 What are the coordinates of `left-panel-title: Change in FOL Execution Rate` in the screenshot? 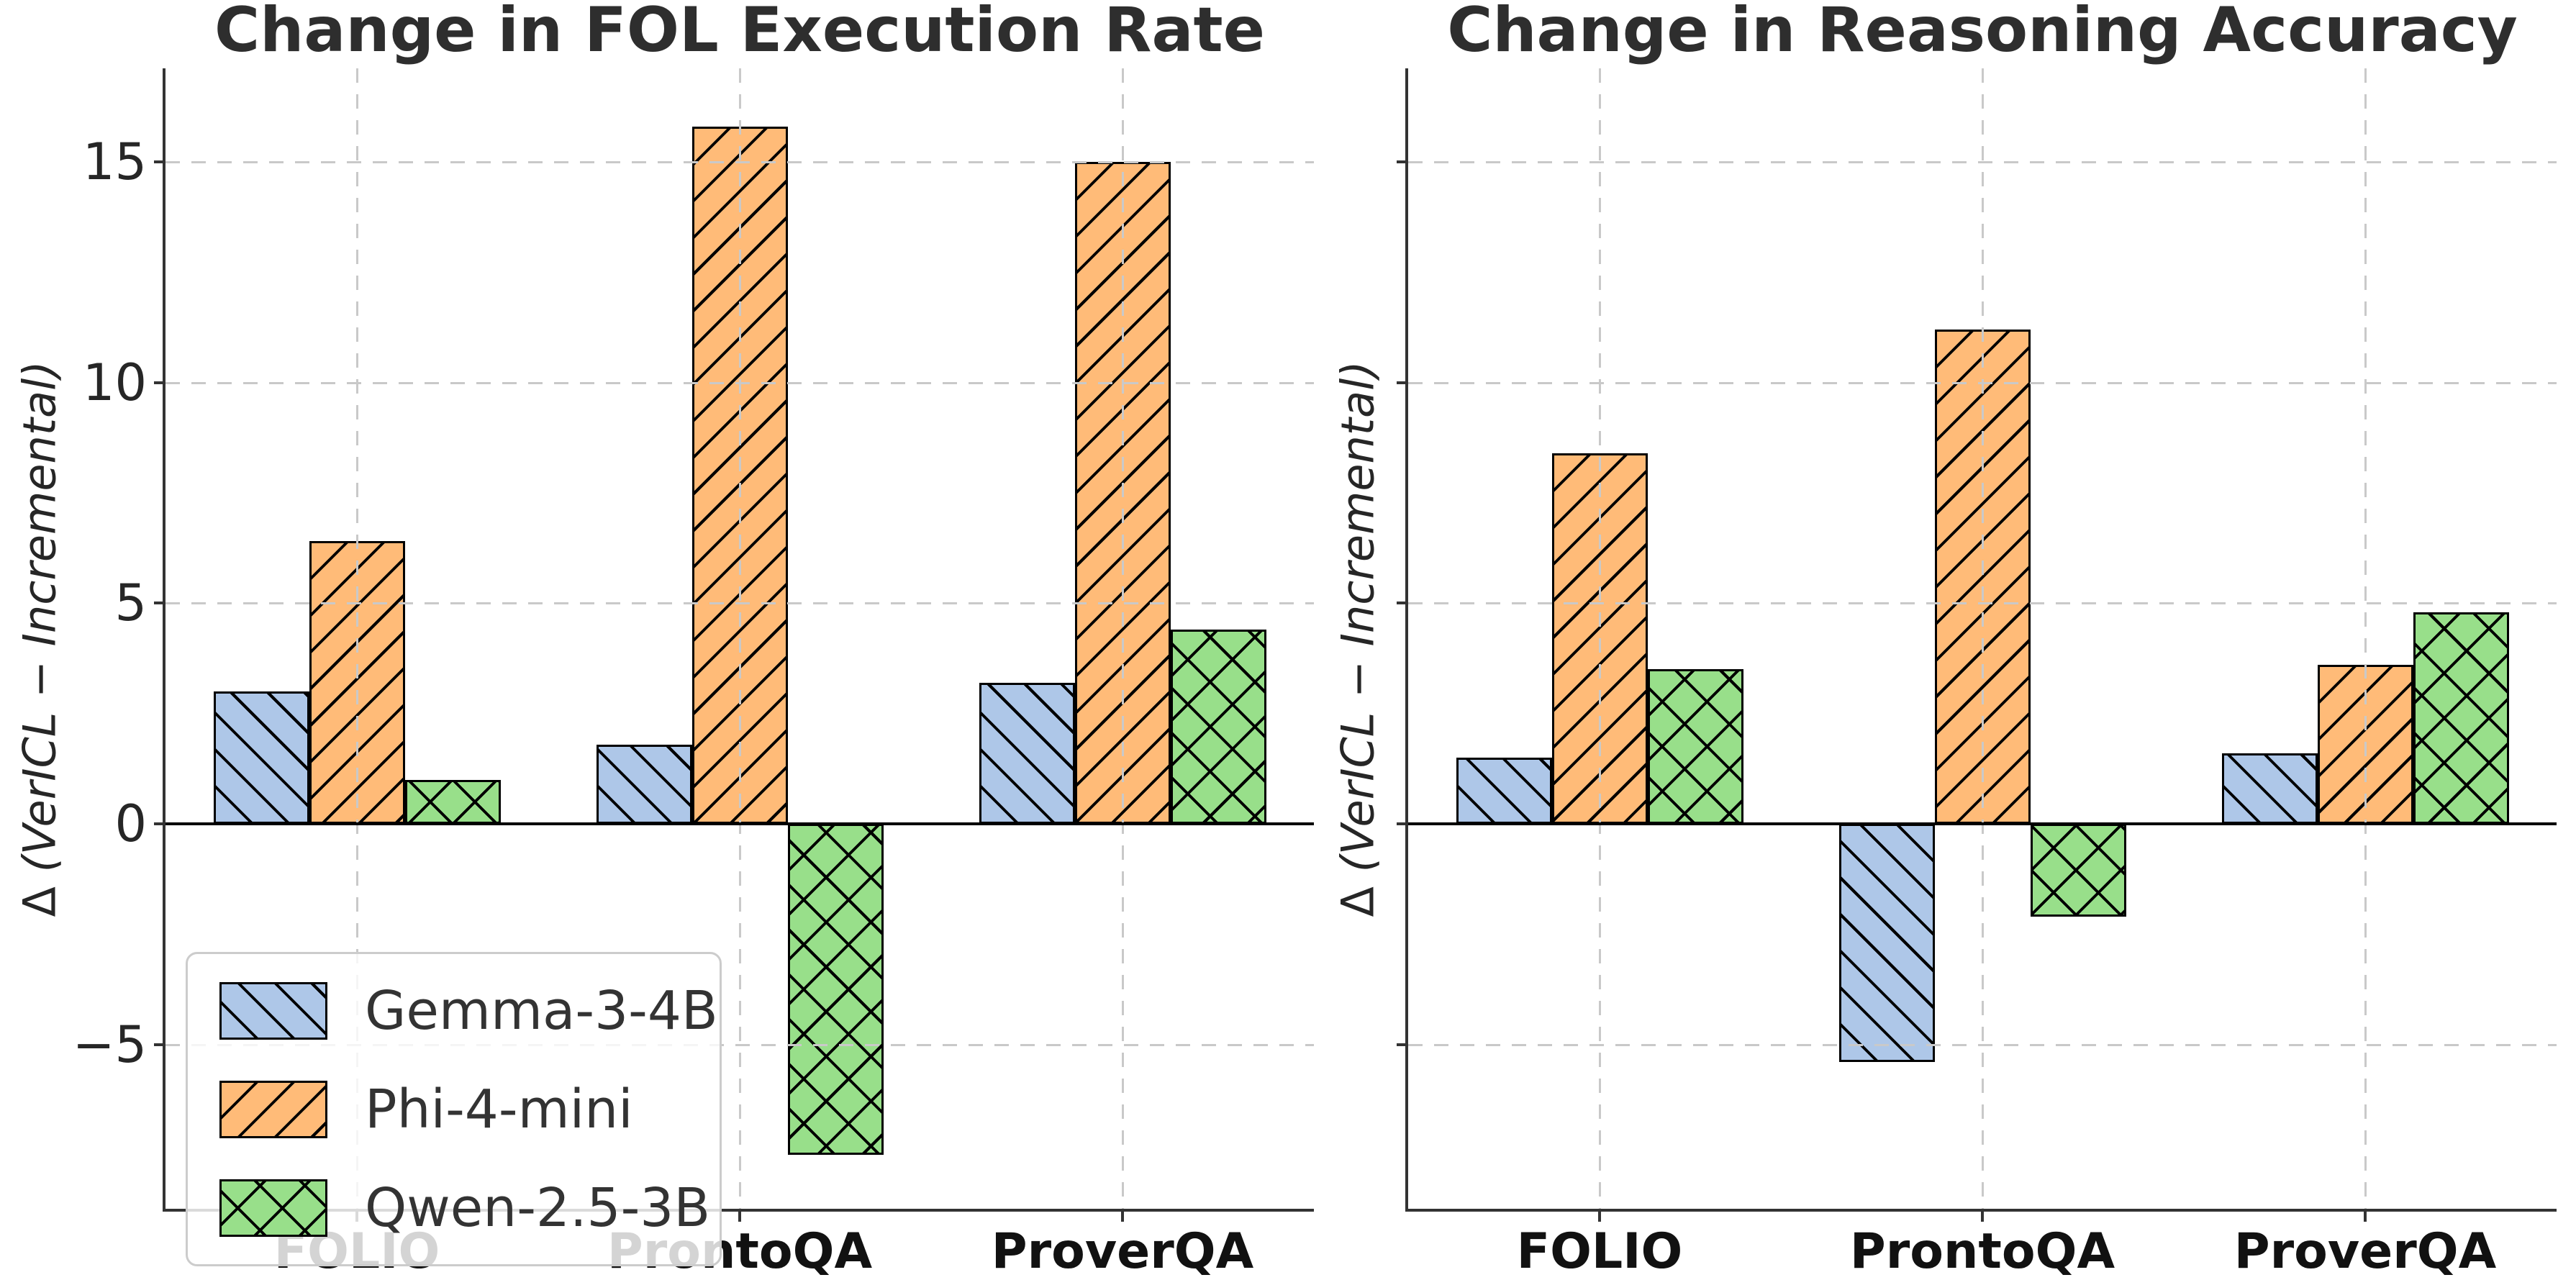 It's located at (739, 33).